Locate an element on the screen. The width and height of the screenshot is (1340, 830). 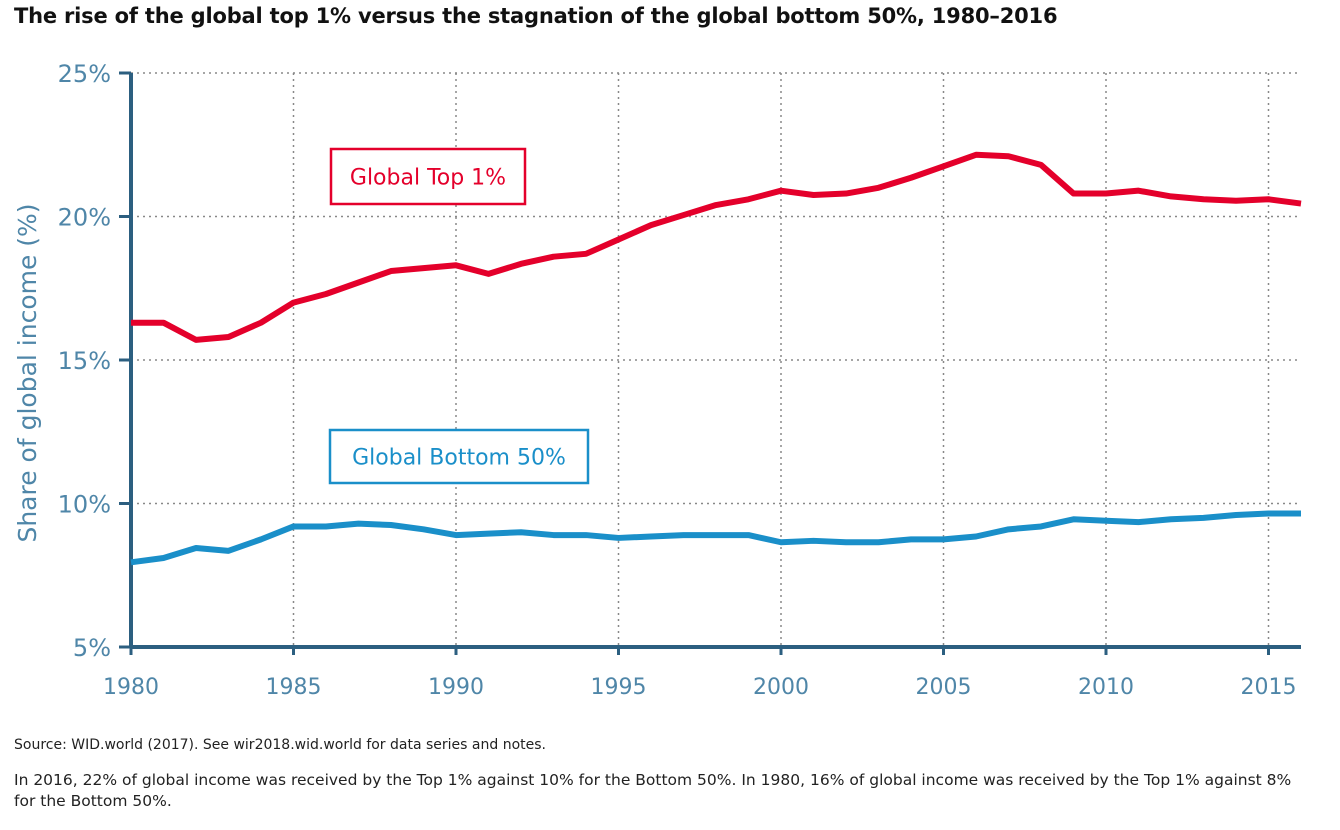
x-tick-label: 1990 is located at coordinates (456, 687).